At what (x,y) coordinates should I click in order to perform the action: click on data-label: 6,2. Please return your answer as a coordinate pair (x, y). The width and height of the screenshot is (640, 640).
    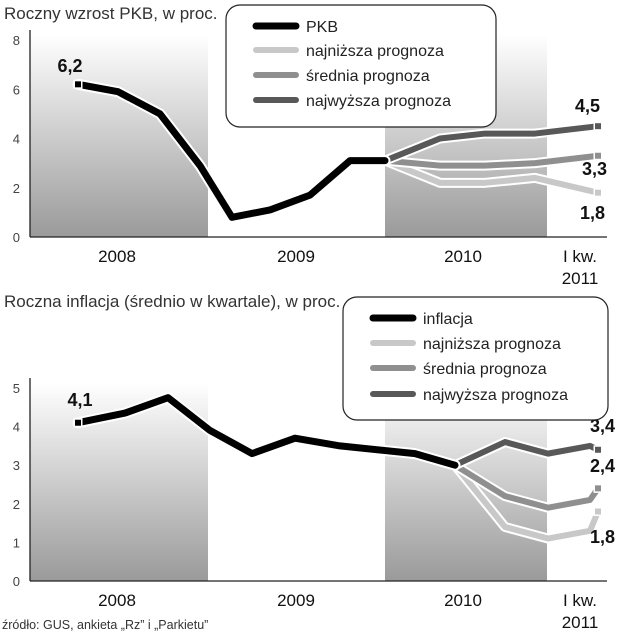
    Looking at the image, I should click on (69, 66).